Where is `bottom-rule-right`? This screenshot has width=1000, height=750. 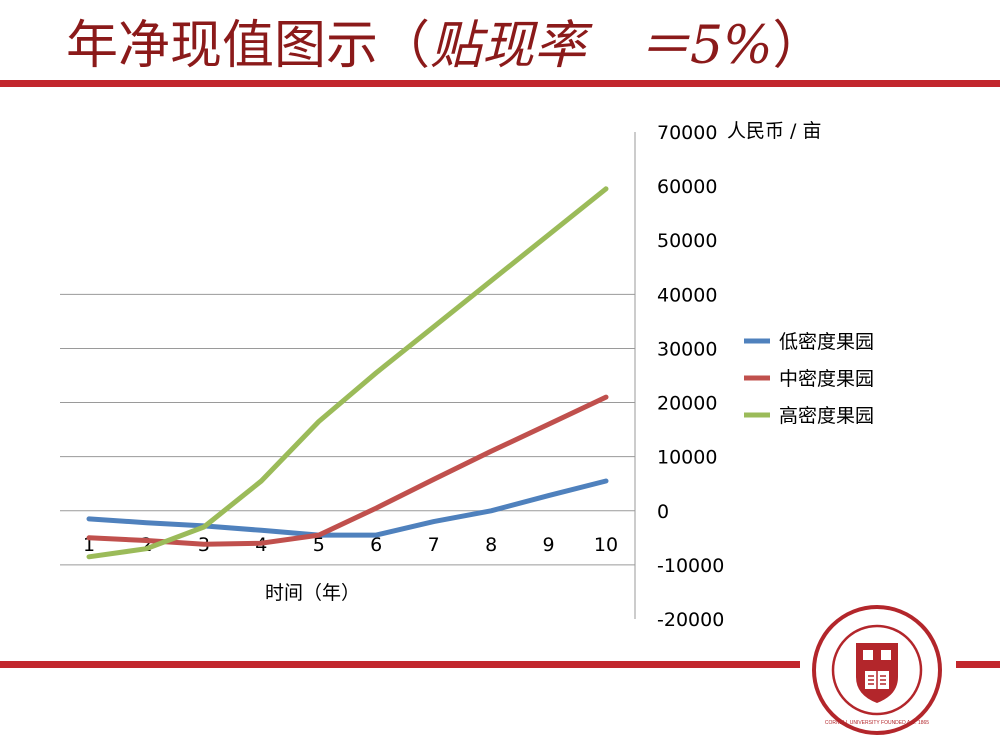
bottom-rule-right is located at coordinates (978, 664).